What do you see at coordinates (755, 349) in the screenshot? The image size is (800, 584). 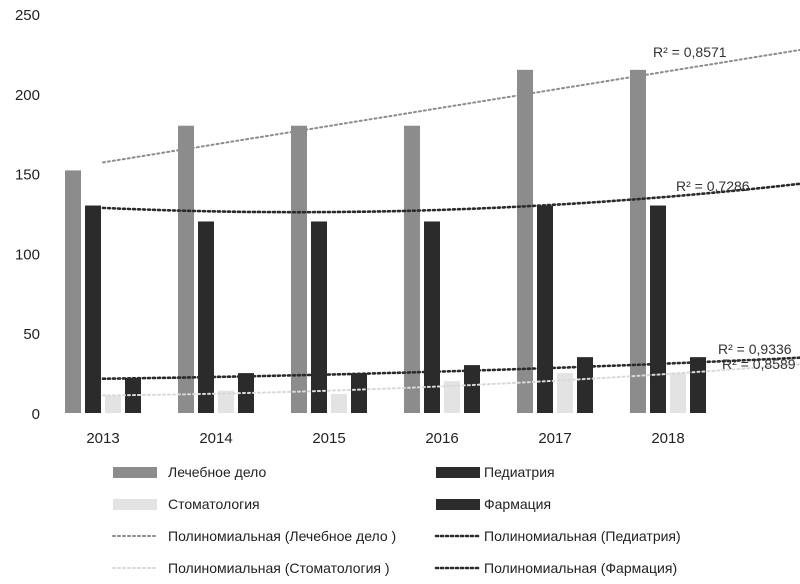 I see `r2-label: R² = 0,9336` at bounding box center [755, 349].